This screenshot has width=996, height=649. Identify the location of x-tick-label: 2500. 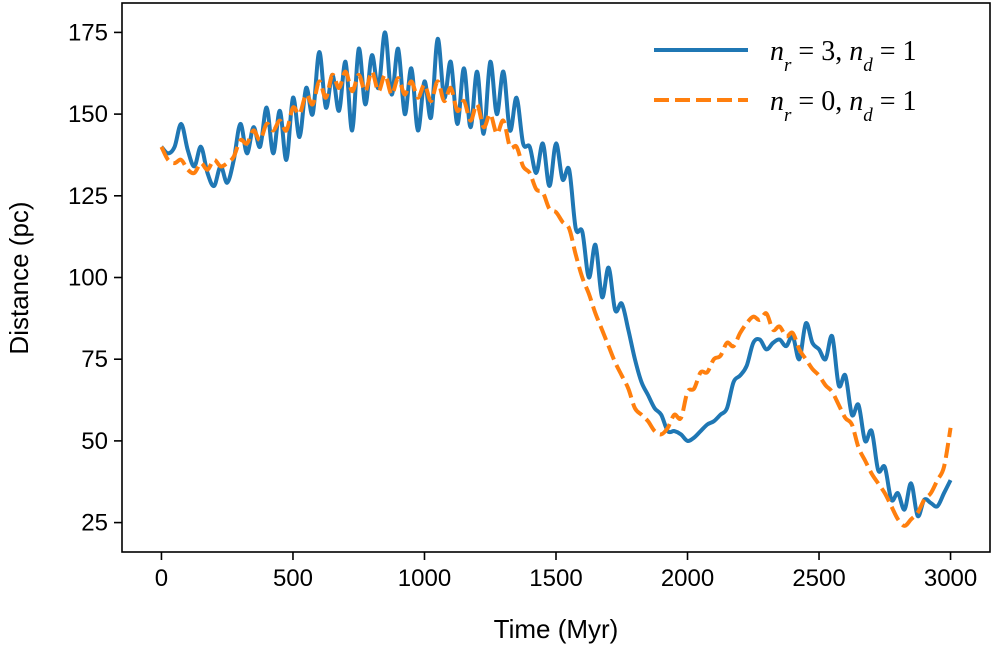
(818, 578).